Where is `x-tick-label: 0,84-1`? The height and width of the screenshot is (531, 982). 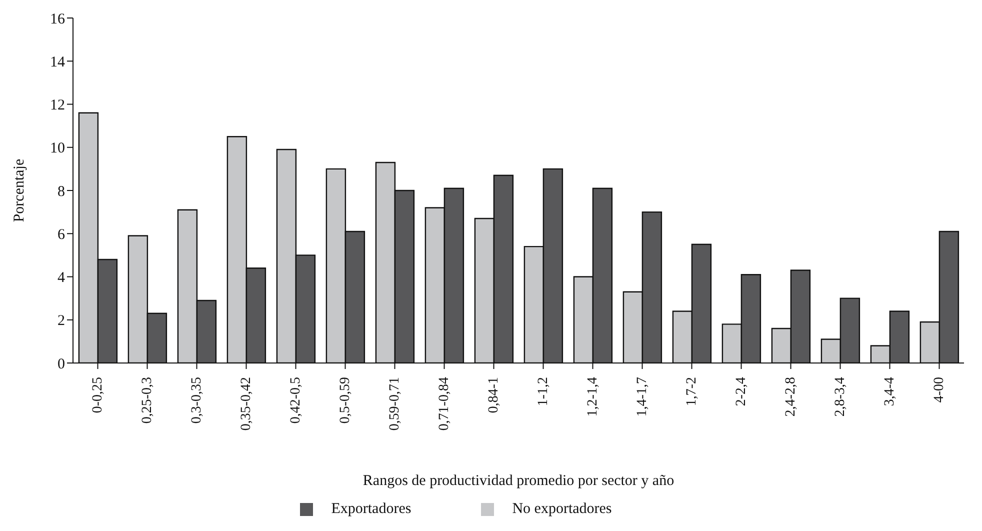
x-tick-label: 0,84-1 is located at coordinates (494, 395).